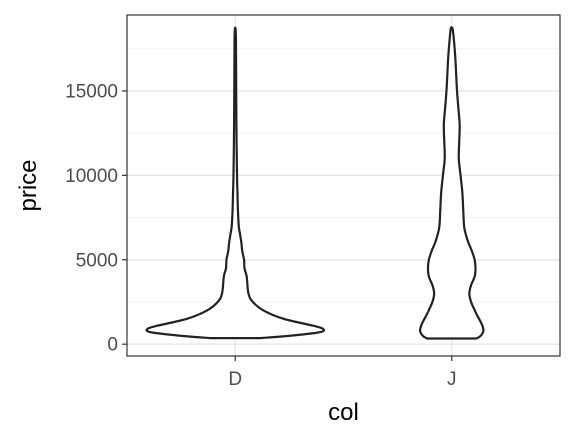 The height and width of the screenshot is (441, 576). Describe the element at coordinates (451, 183) in the screenshot. I see `violin-J` at that location.